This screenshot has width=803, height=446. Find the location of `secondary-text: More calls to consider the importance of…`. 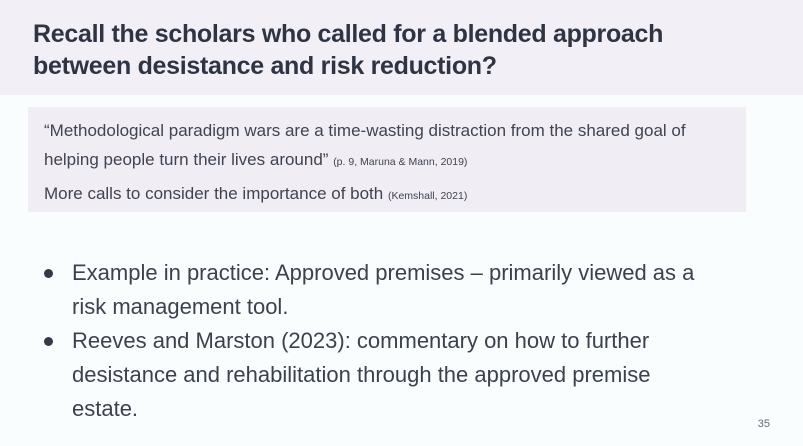

secondary-text: More calls to consider the importance of… is located at coordinates (216, 193).